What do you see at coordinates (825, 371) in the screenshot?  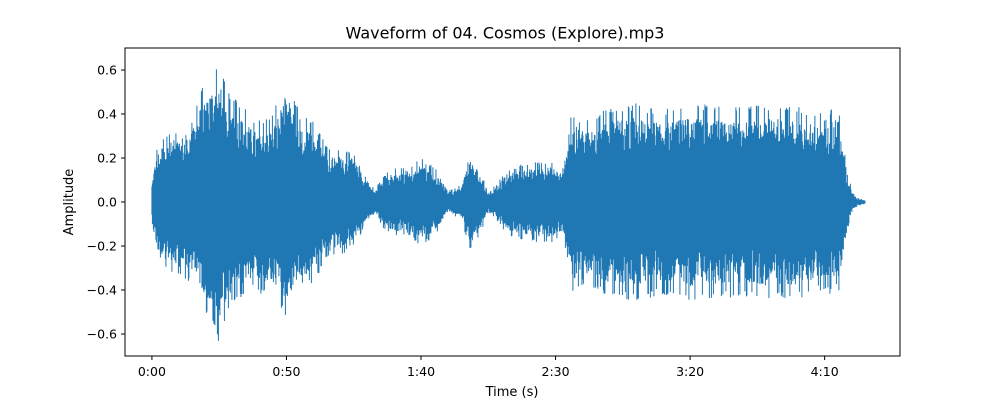 I see `x-tick-label: 4:10` at bounding box center [825, 371].